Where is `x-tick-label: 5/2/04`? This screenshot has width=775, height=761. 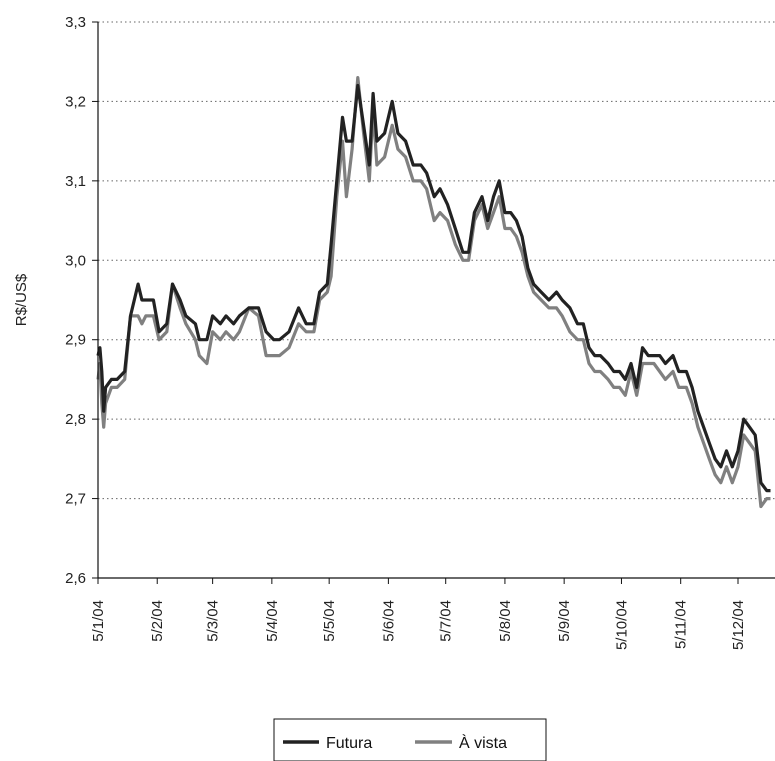
x-tick-label: 5/2/04 is located at coordinates (157, 621).